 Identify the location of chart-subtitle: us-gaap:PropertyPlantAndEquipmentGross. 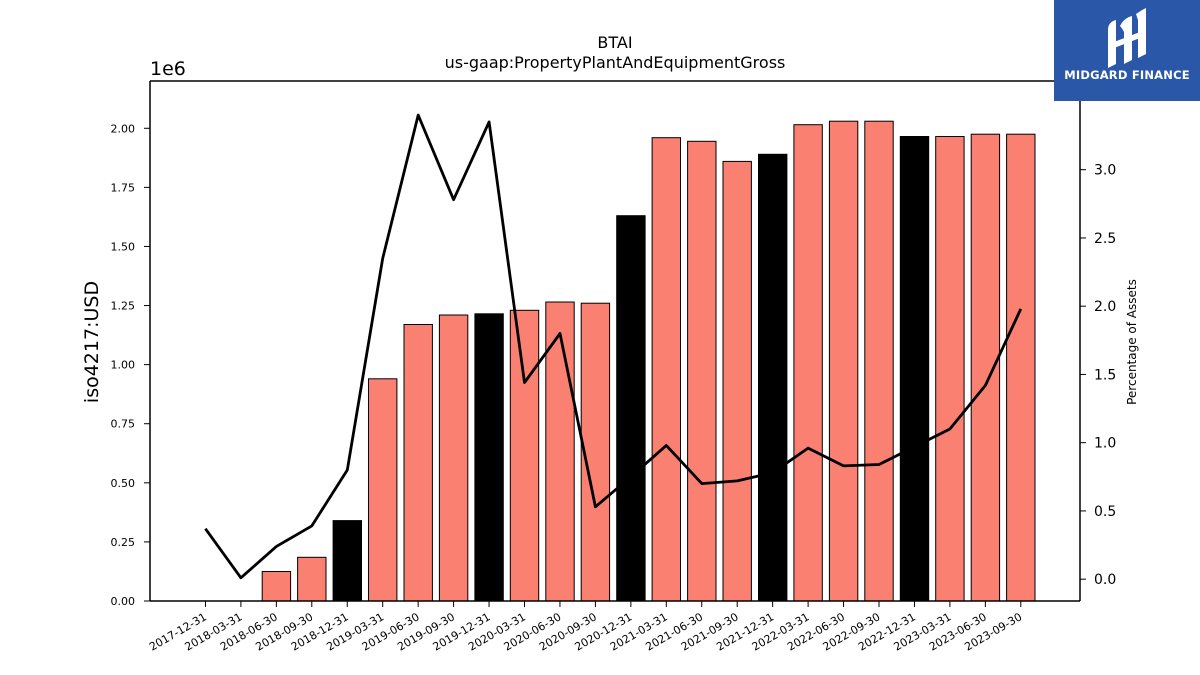
(615, 62).